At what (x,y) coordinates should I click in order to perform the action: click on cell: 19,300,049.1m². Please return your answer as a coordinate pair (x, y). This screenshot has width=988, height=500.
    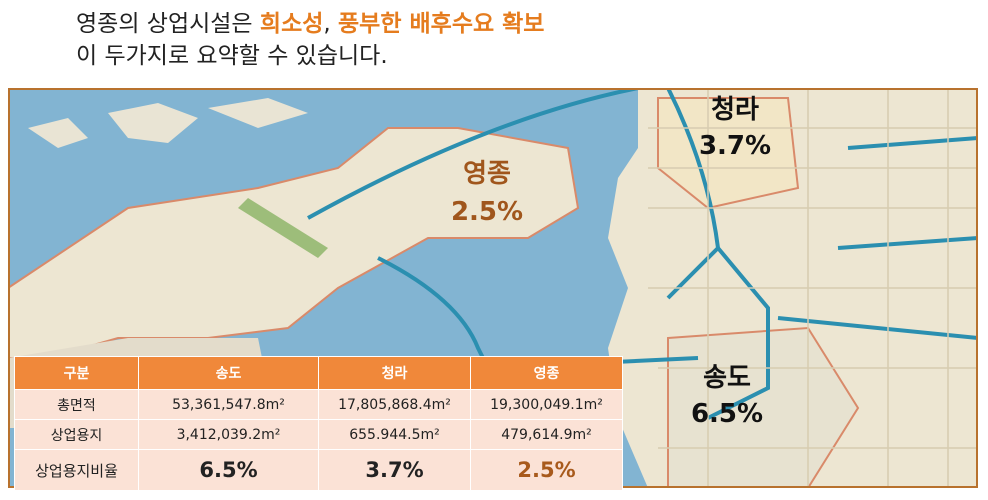
    Looking at the image, I should click on (546, 404).